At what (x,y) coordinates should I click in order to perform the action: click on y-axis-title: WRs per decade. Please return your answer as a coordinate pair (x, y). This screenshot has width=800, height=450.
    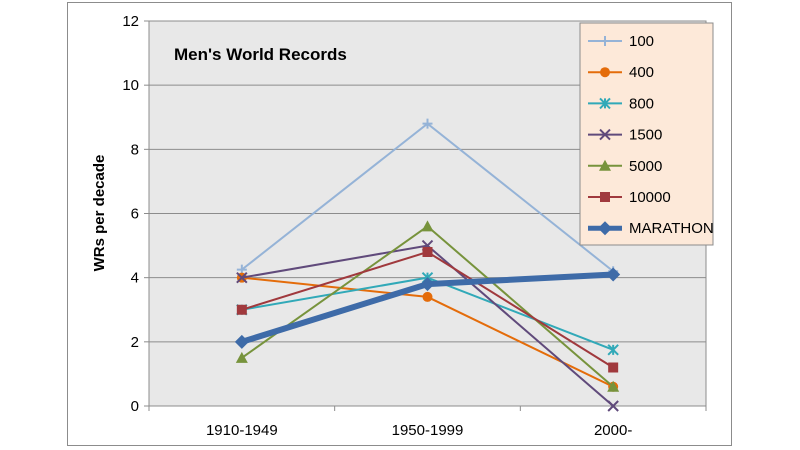
    Looking at the image, I should click on (99, 213).